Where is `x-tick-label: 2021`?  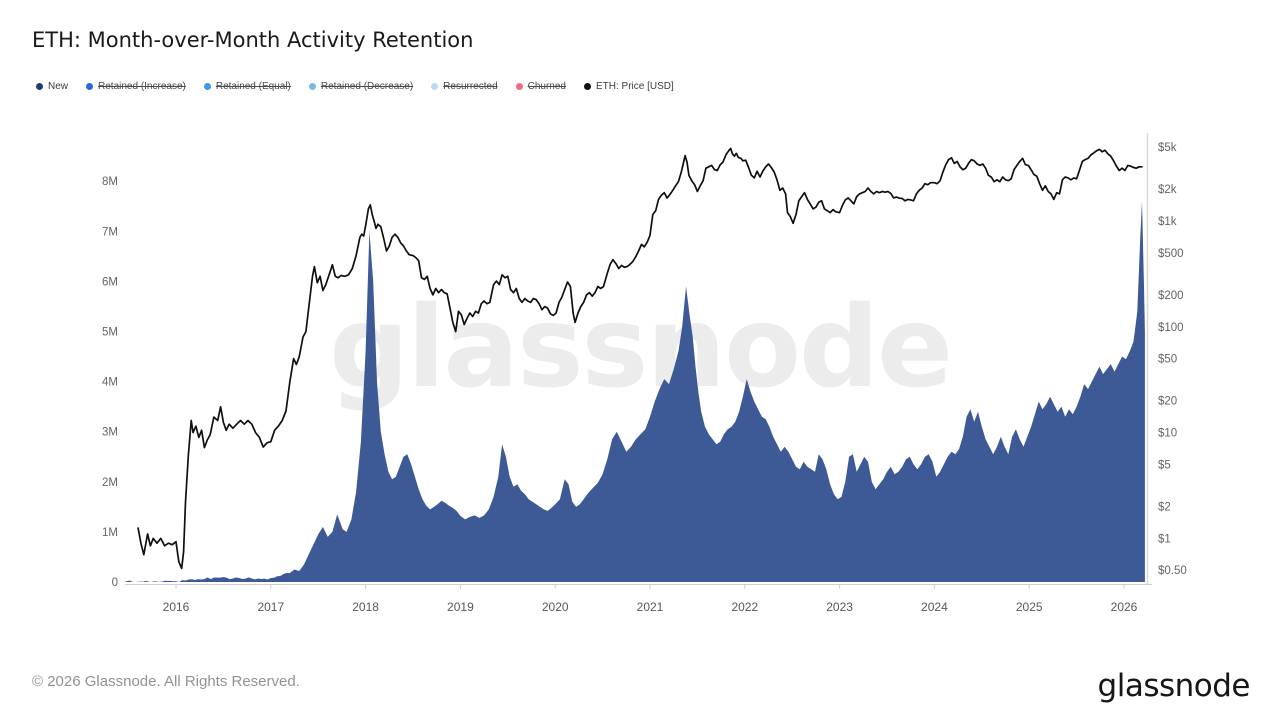 x-tick-label: 2021 is located at coordinates (650, 607).